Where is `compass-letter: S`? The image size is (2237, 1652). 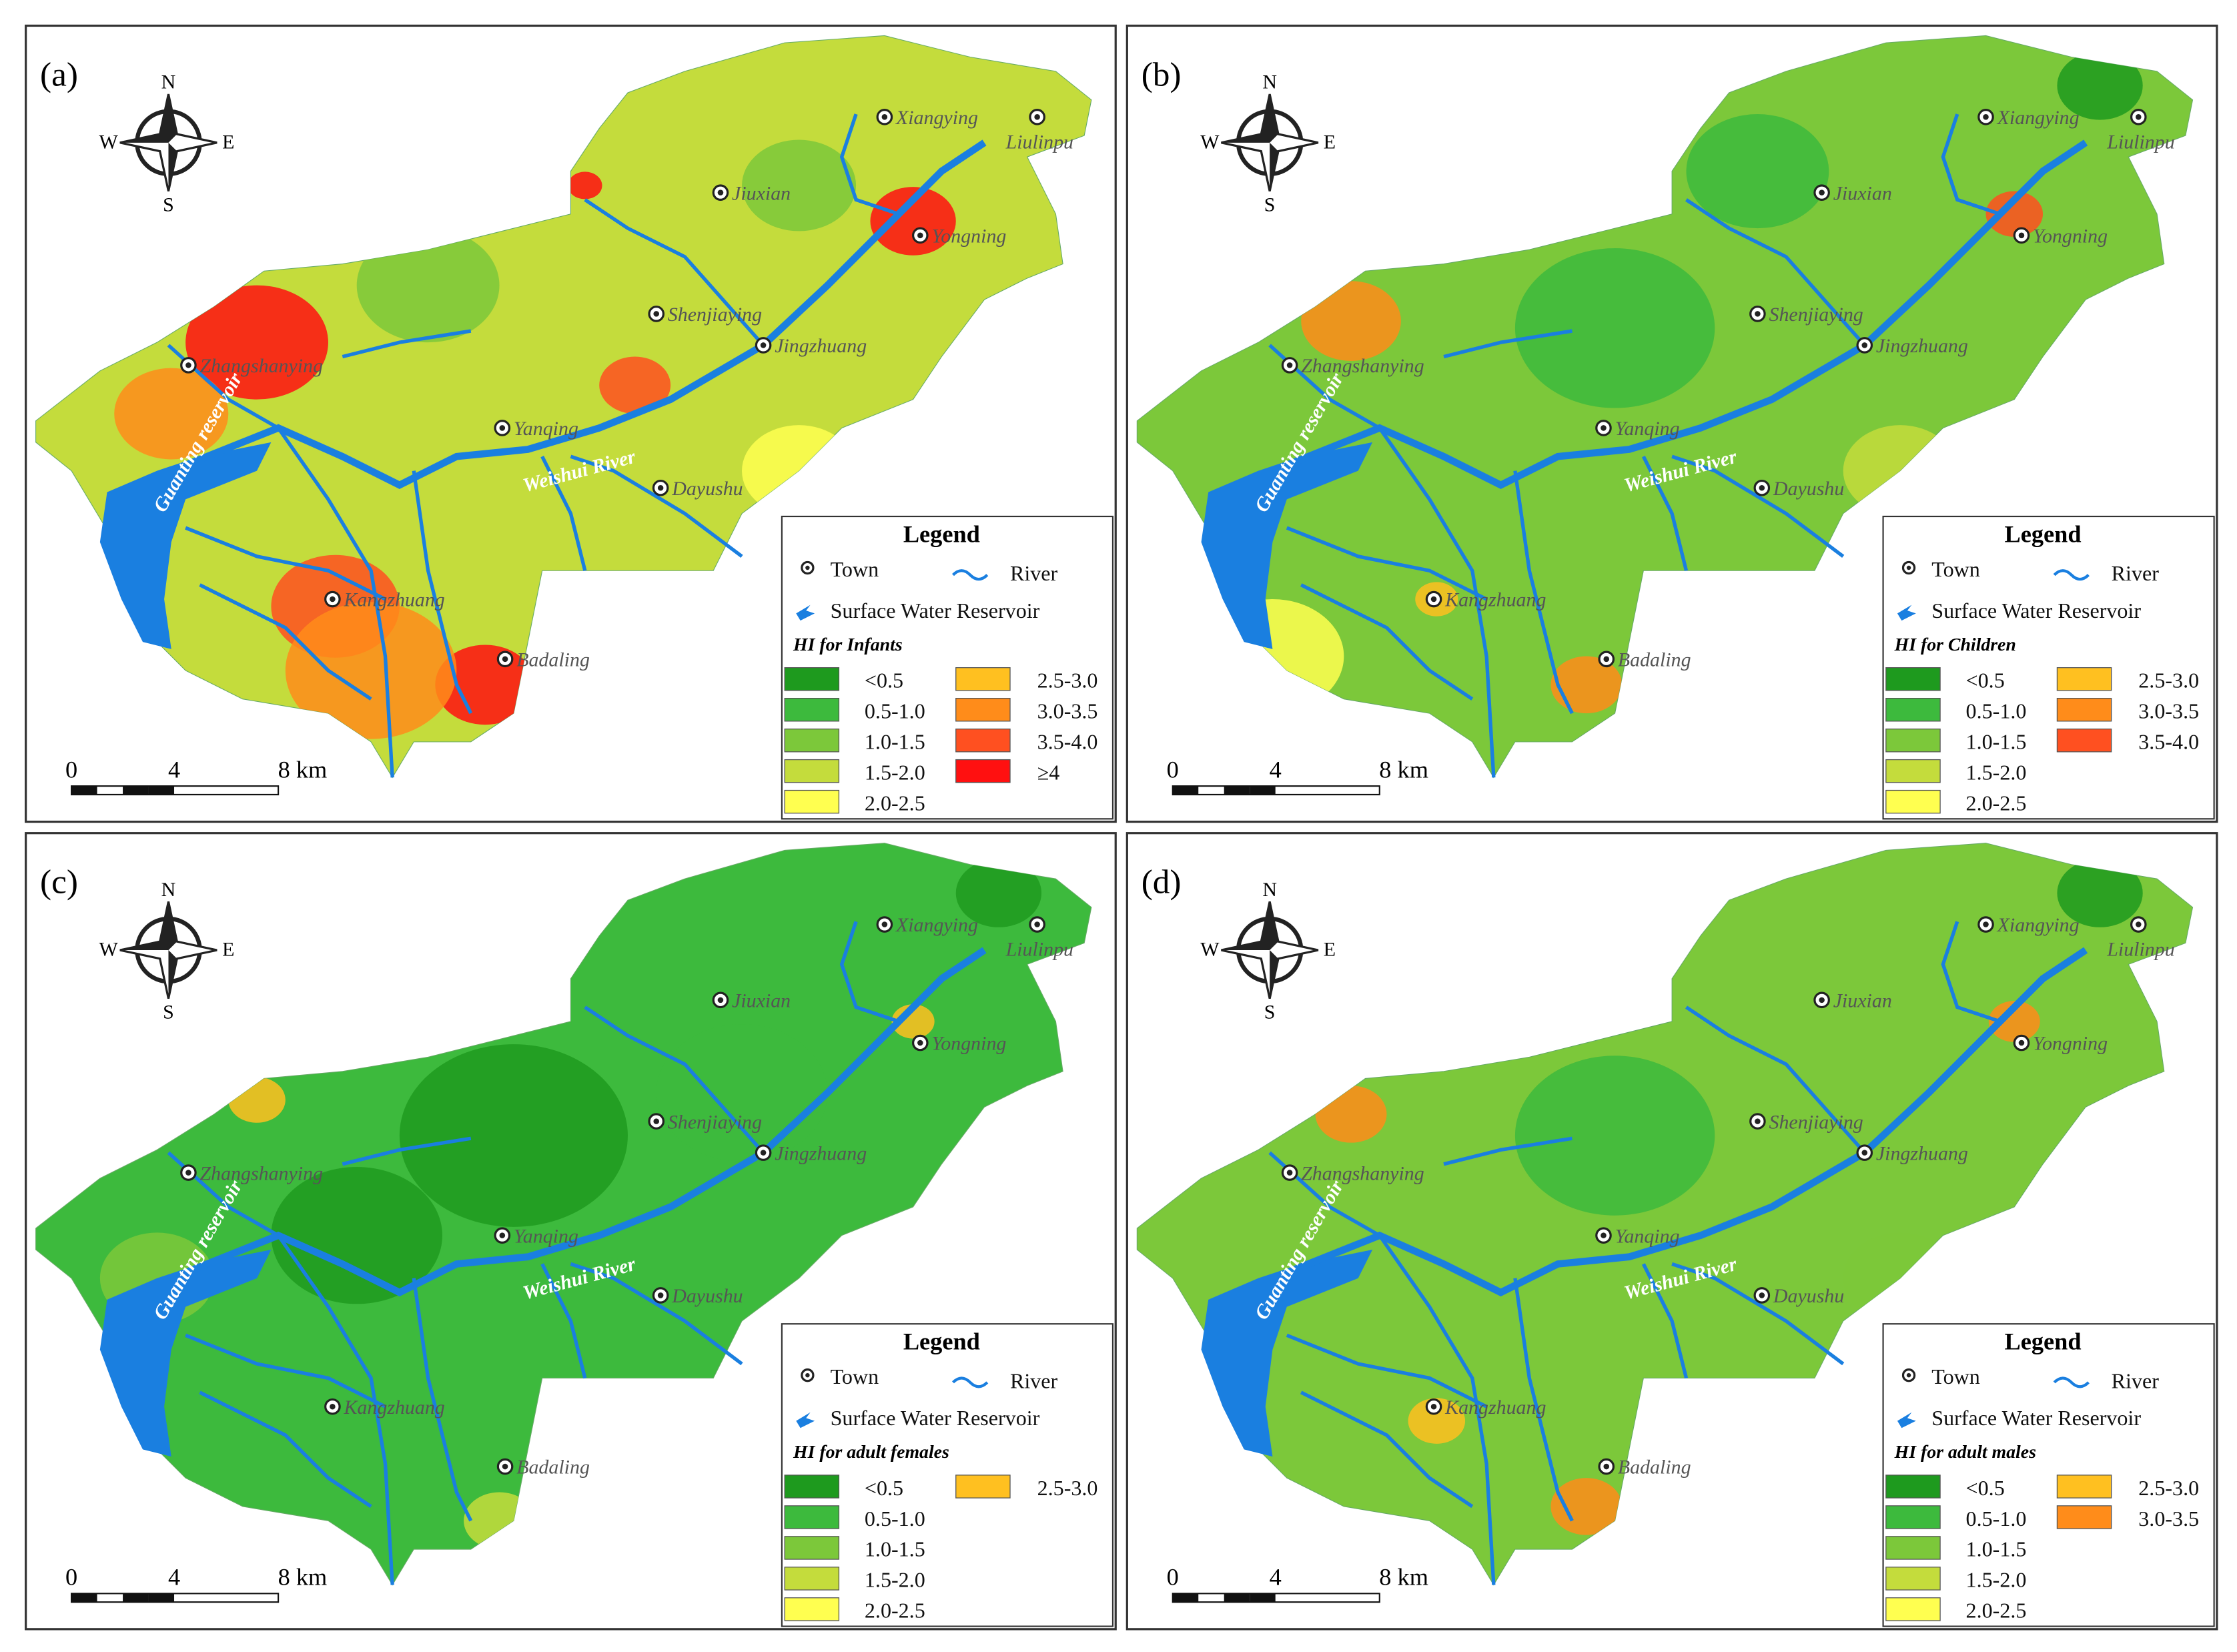 compass-letter: S is located at coordinates (168, 204).